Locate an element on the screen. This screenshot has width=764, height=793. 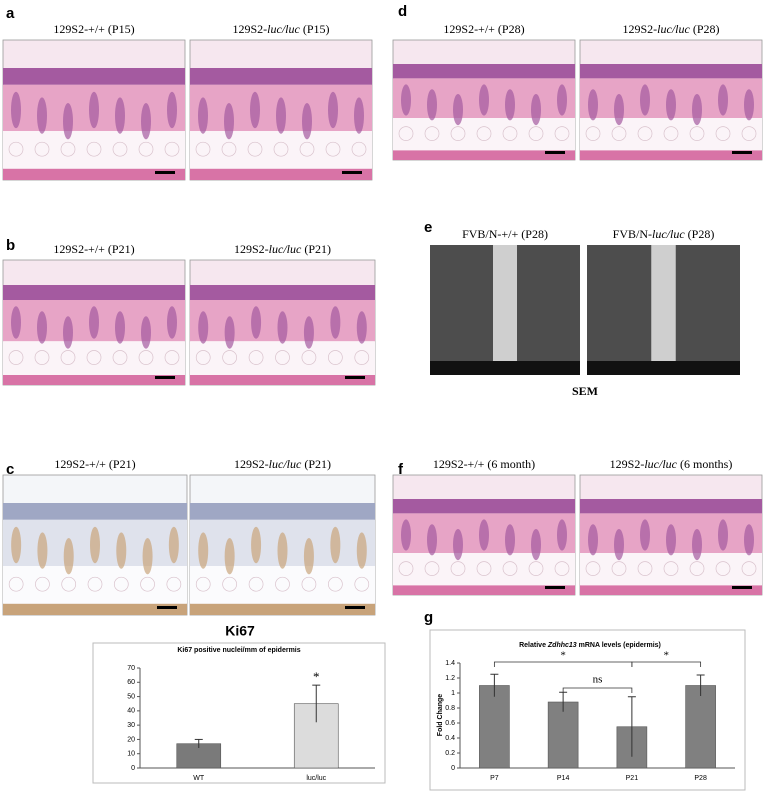
label-part: (P15) is located at coordinates (315, 29).